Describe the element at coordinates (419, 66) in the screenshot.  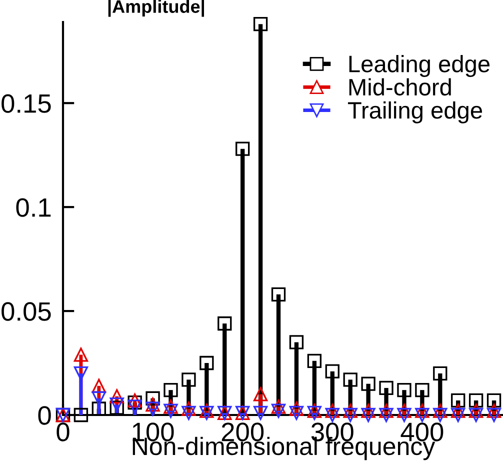
I see `legend-label: Leading edge` at that location.